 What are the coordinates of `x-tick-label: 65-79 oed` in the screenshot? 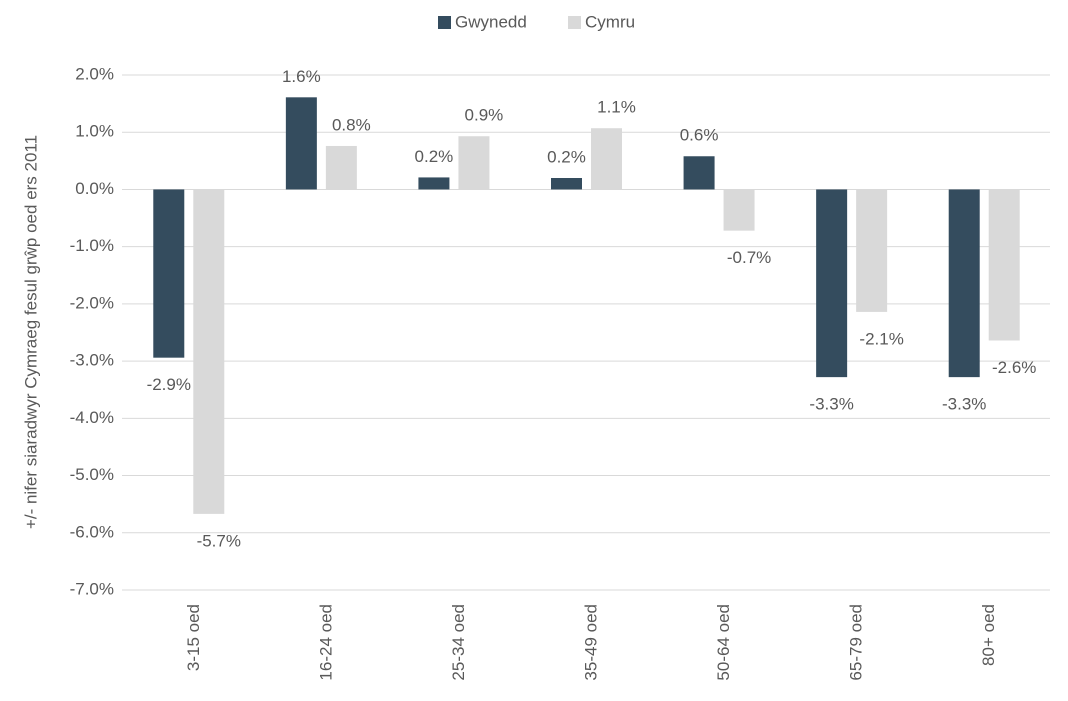 It's located at (856, 642).